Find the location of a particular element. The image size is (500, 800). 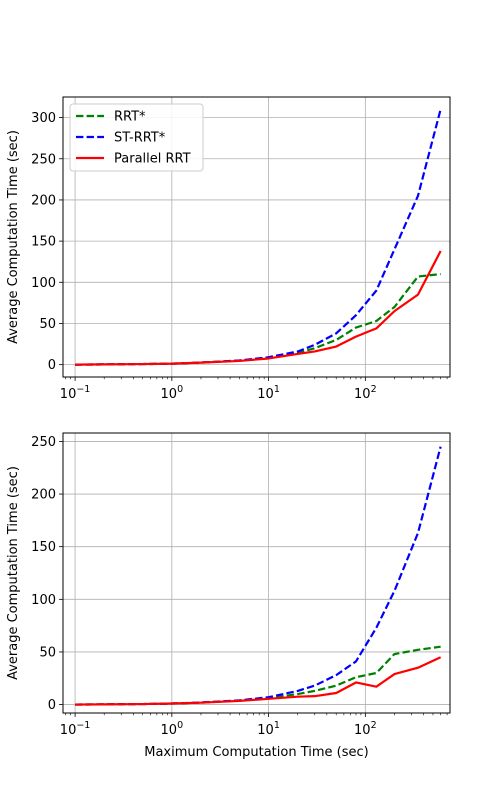

series-line-parallel-rrt is located at coordinates (258, 308).